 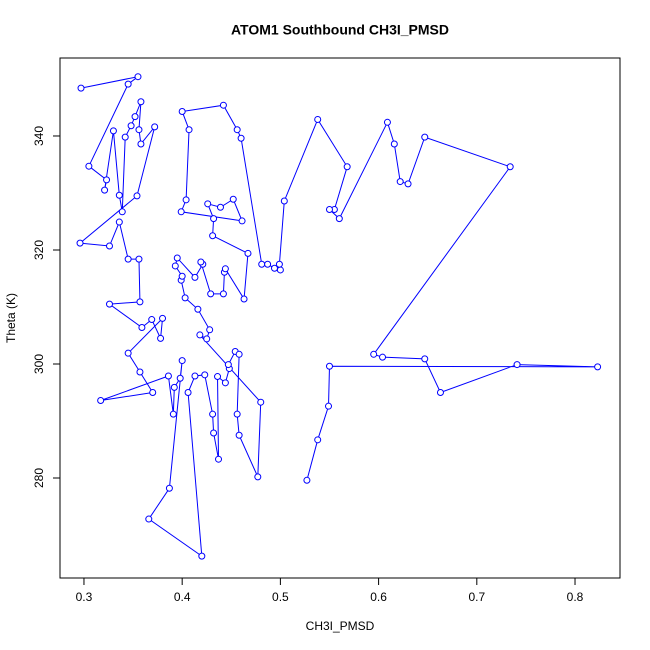 What do you see at coordinates (39, 364) in the screenshot?
I see `y-tick-label: 300` at bounding box center [39, 364].